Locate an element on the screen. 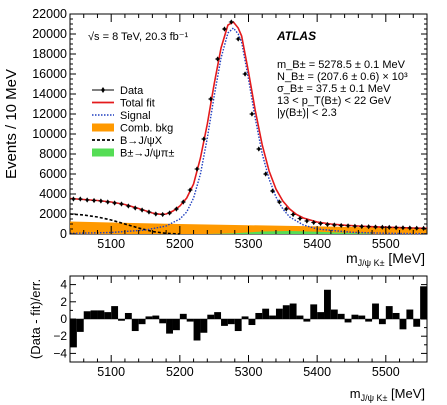 This screenshot has width=447, height=405. y-tick-label: 22000 is located at coordinates (49, 14).